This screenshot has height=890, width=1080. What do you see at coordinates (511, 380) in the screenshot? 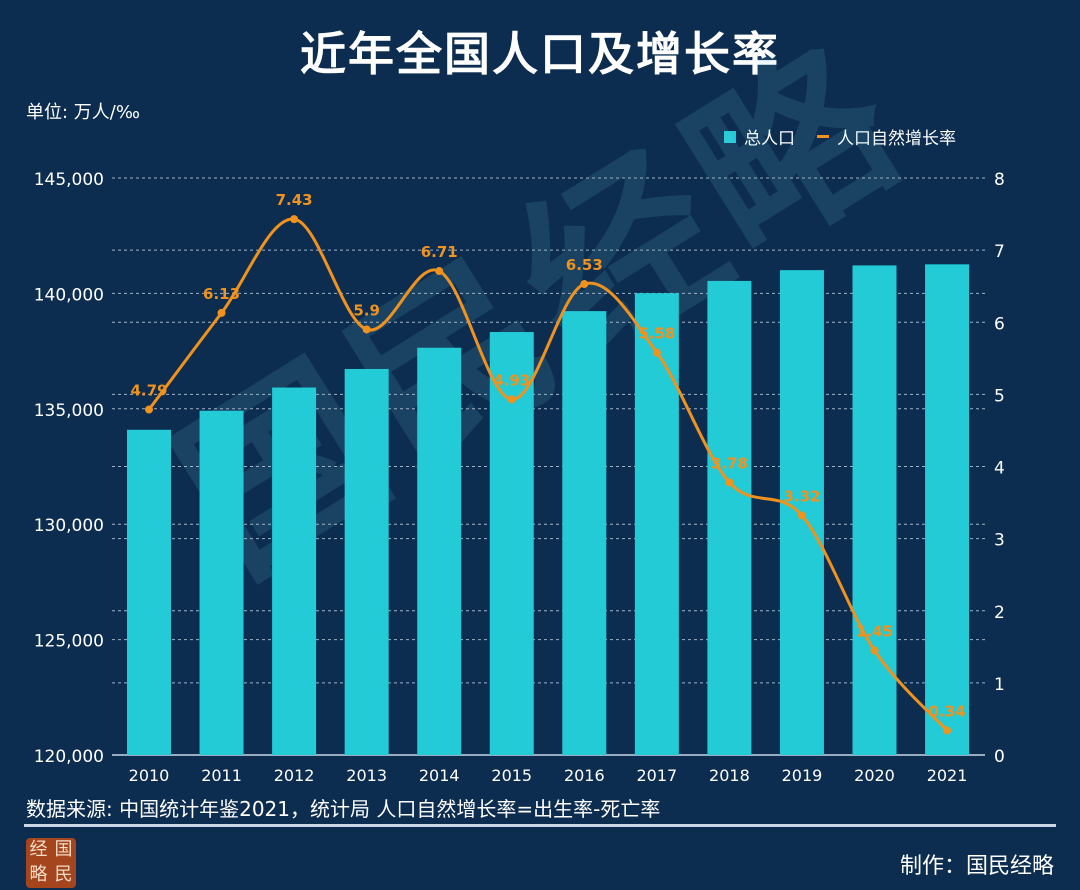
I see `rate-data-label: 4.93` at bounding box center [511, 380].